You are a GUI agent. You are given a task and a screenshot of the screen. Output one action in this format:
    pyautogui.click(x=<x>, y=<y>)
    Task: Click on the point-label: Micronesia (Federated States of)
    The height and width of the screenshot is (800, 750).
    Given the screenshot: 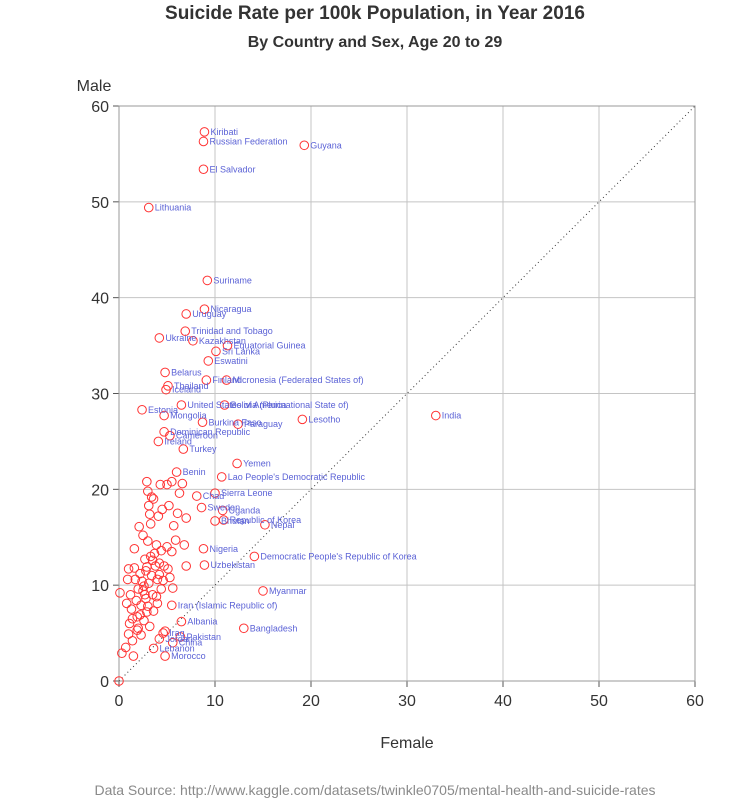 What is the action you would take?
    pyautogui.click(x=298, y=380)
    